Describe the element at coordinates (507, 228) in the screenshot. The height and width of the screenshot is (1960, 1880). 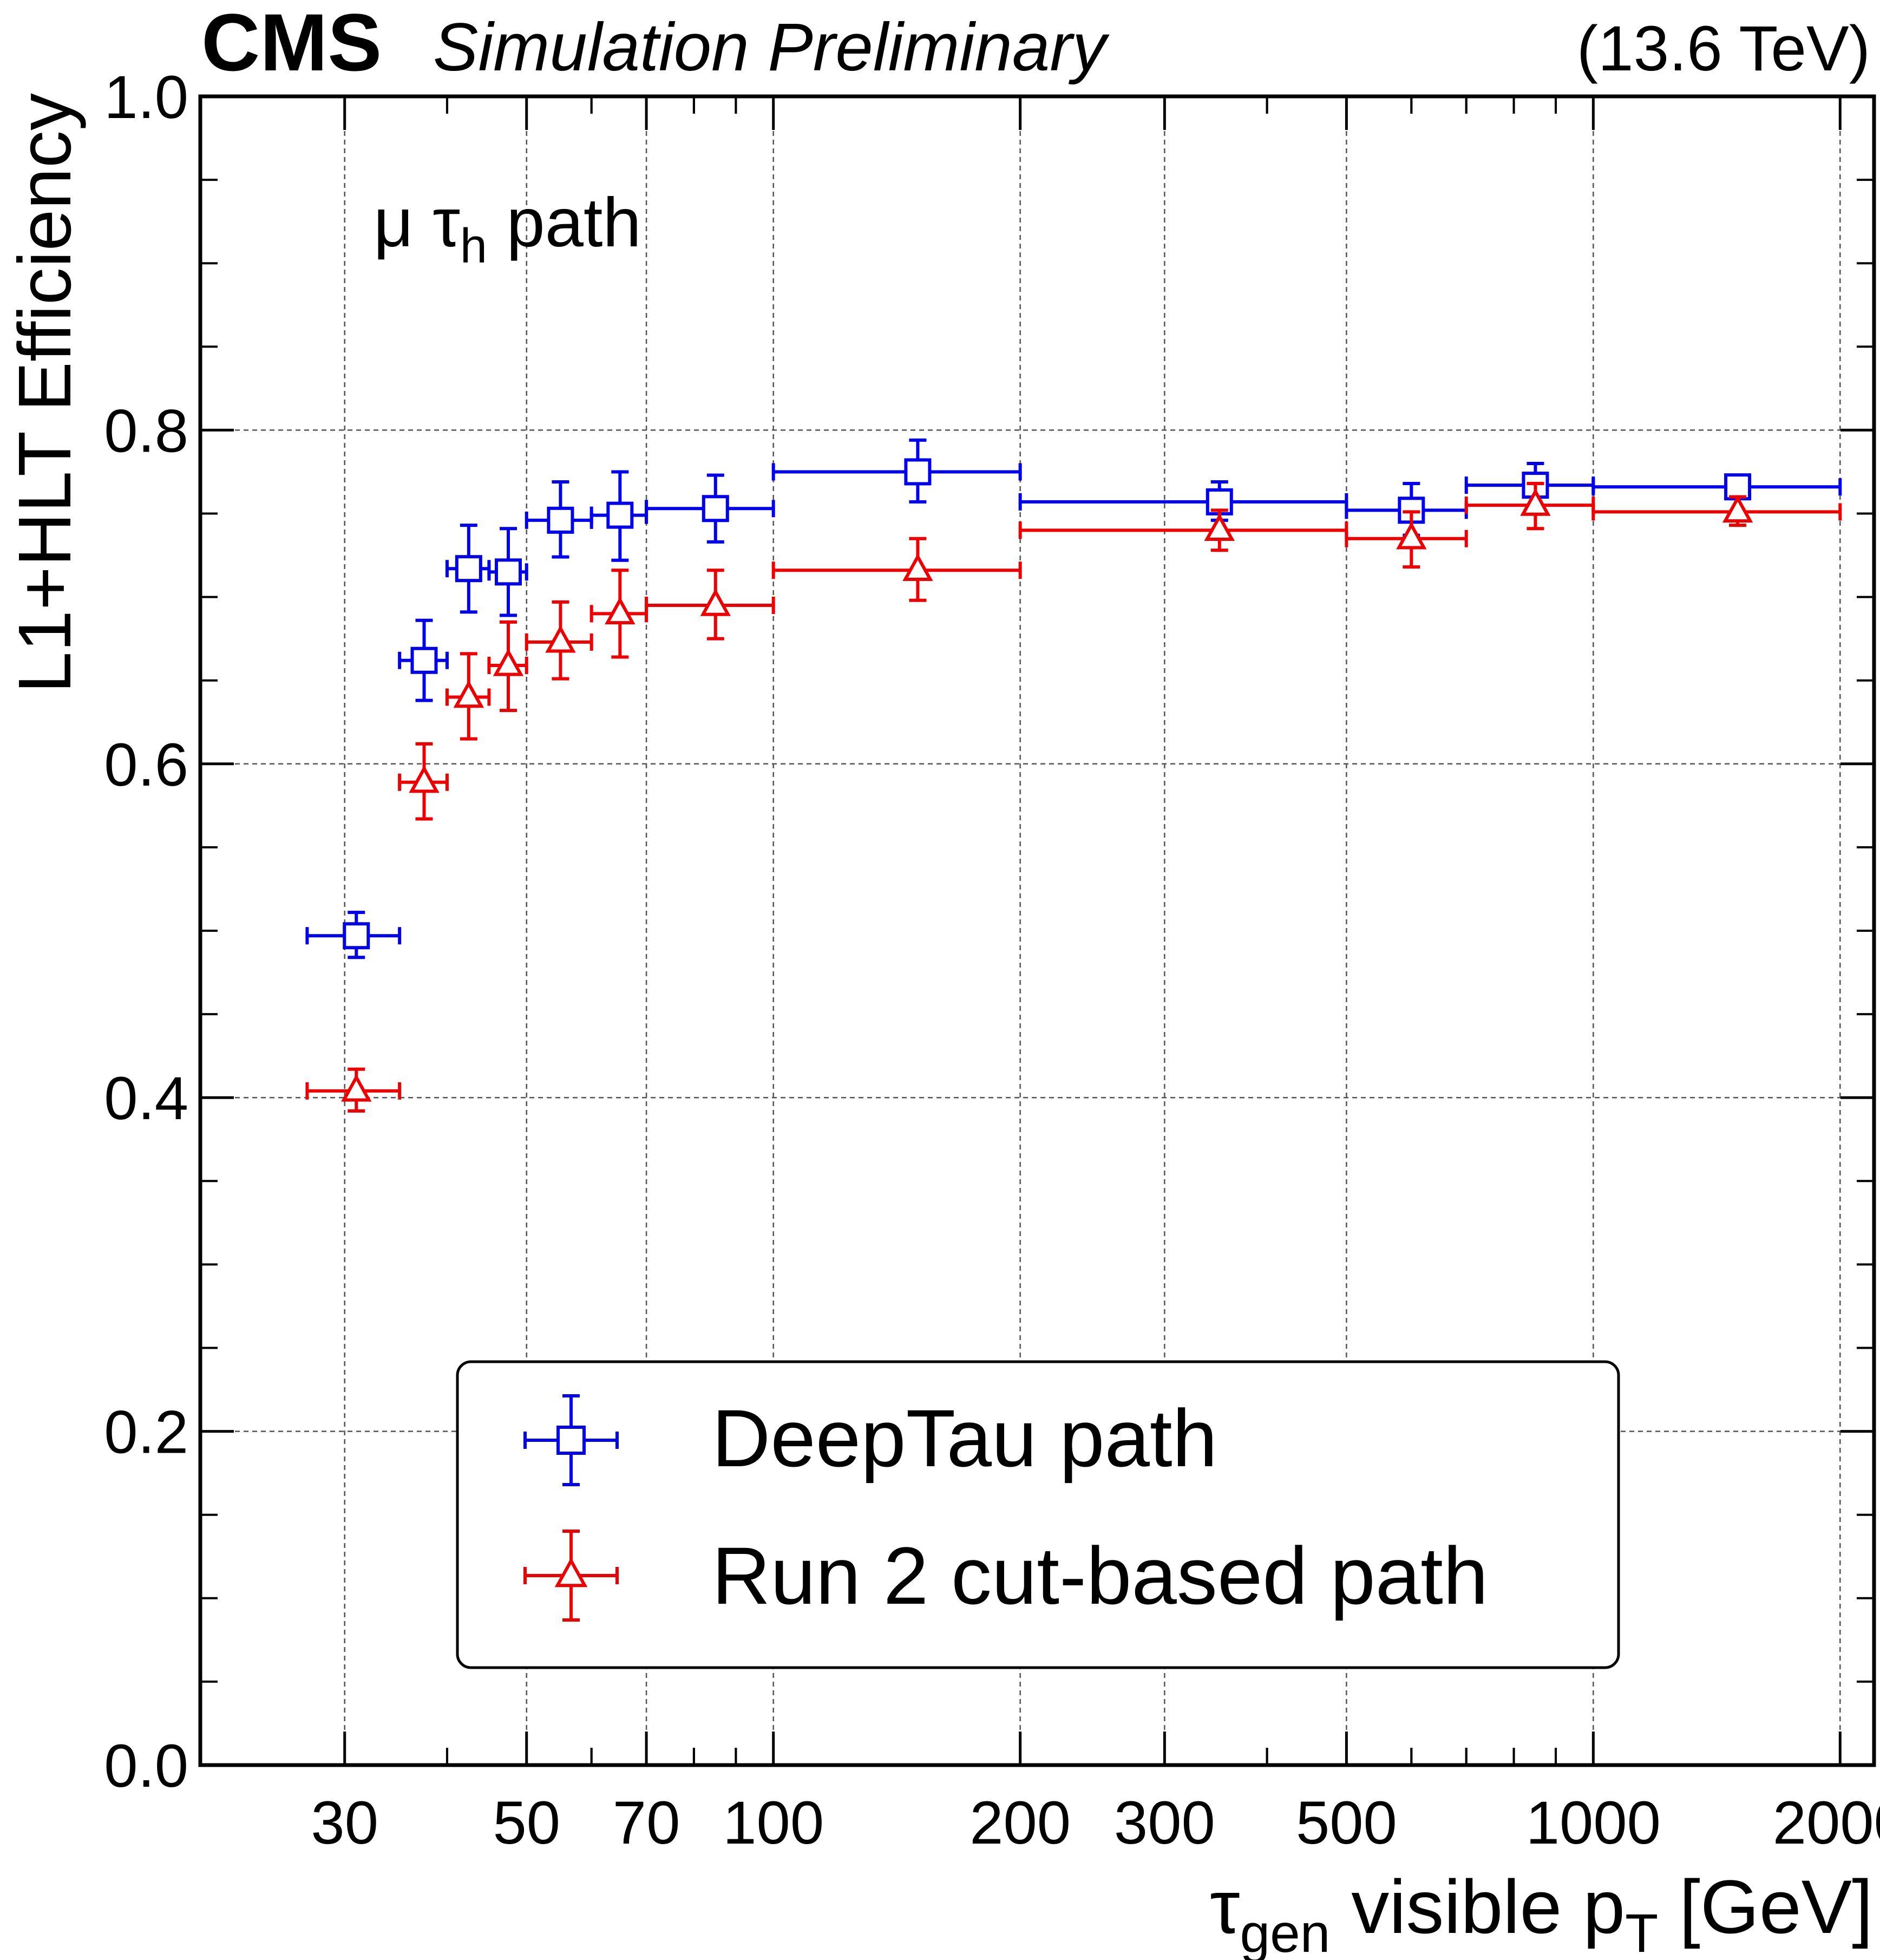
I see `path-annotation: μ τh path` at that location.